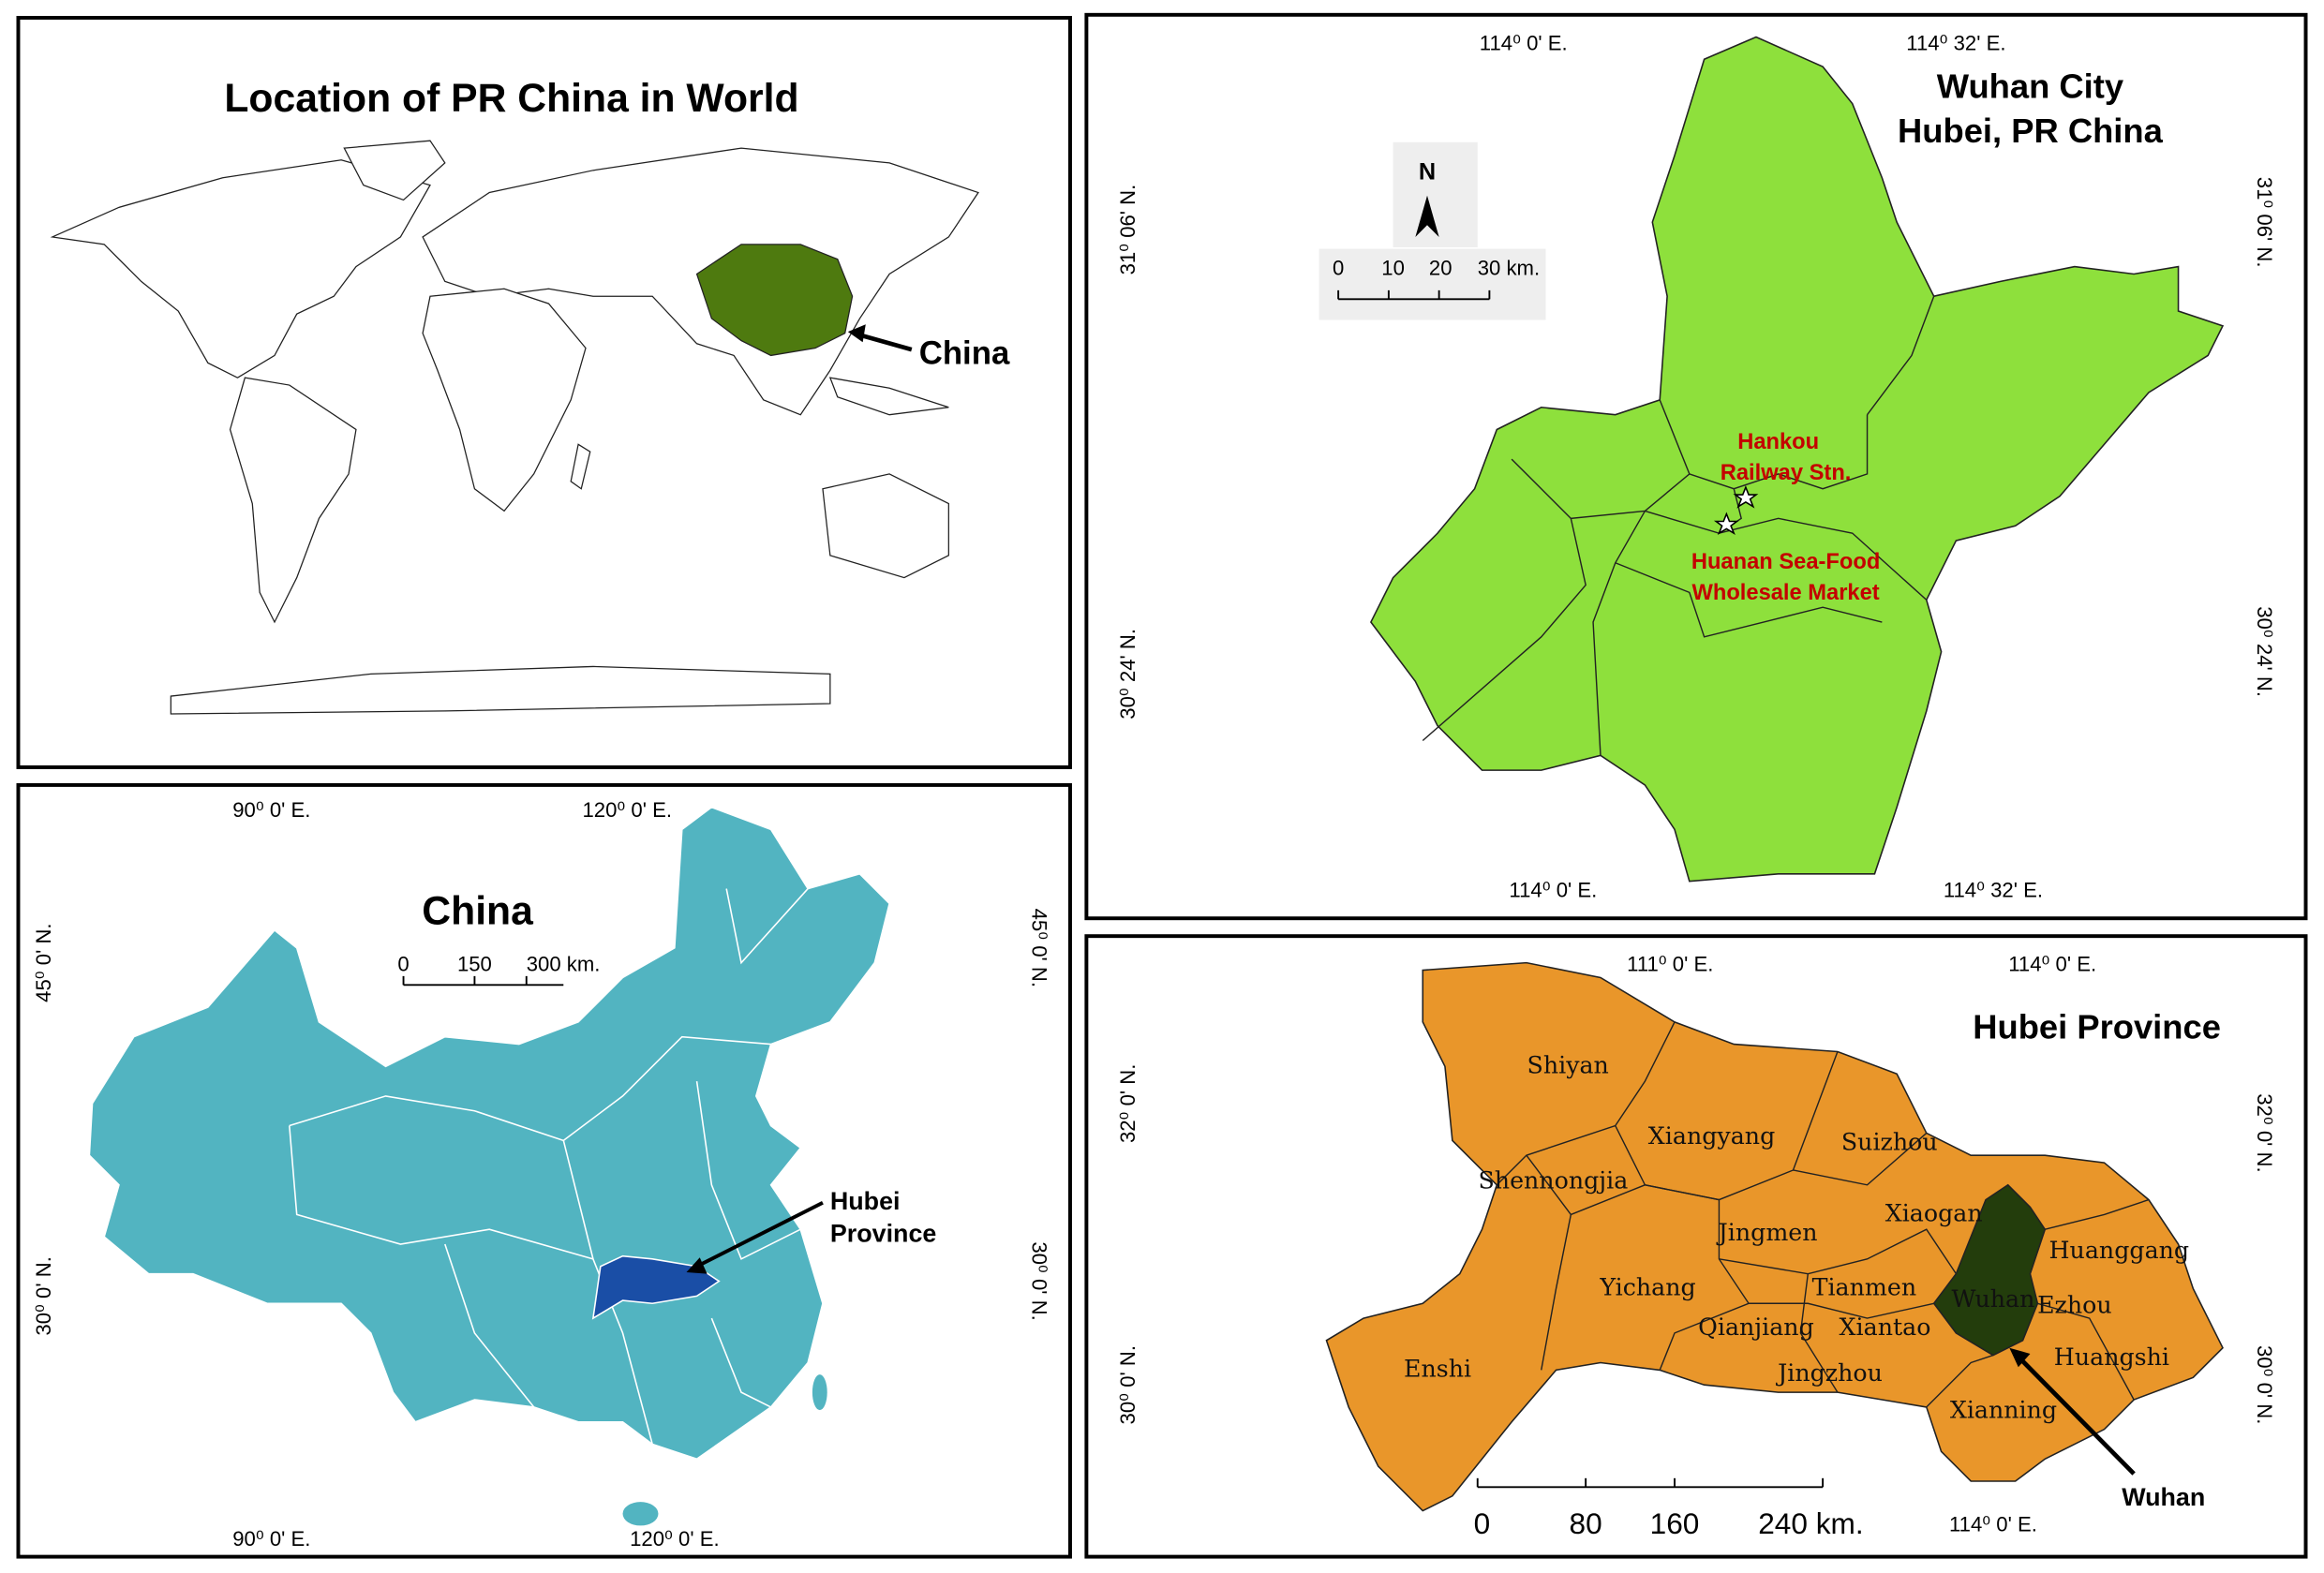 This screenshot has height=1573, width=2324. I want to click on map-title: Wuhan City, so click(2031, 86).